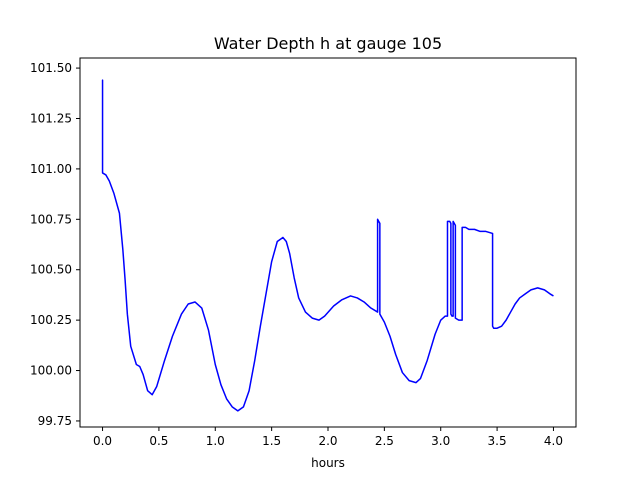  What do you see at coordinates (327, 441) in the screenshot?
I see `x-tick-label: 2.0` at bounding box center [327, 441].